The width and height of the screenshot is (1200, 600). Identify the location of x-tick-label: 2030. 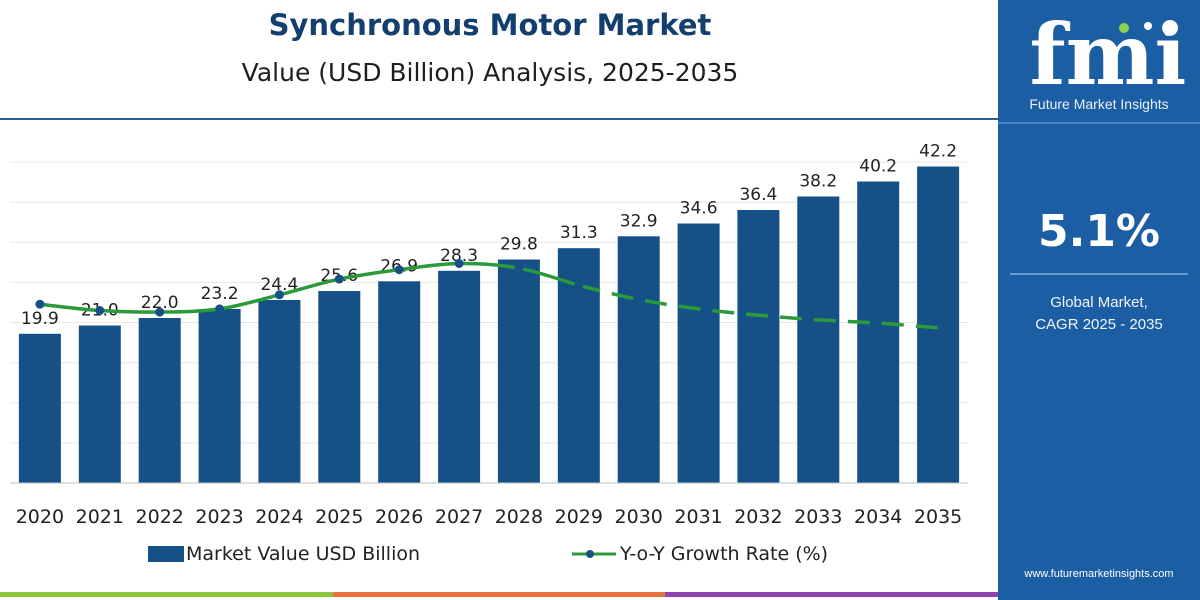
(639, 517).